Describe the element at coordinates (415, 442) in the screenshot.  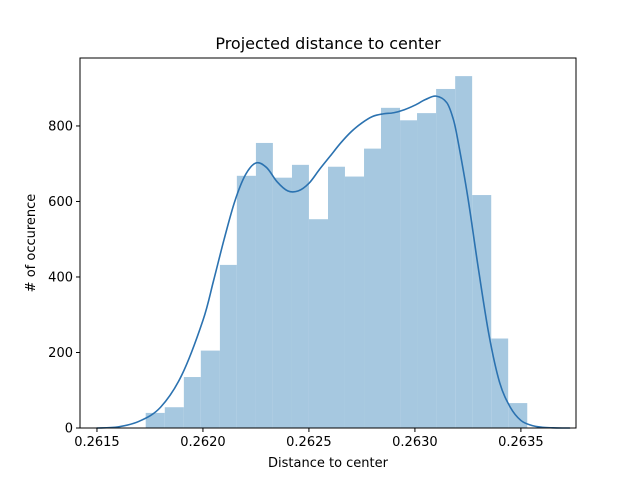
I see `x-tick-label-3: 0.2630` at that location.